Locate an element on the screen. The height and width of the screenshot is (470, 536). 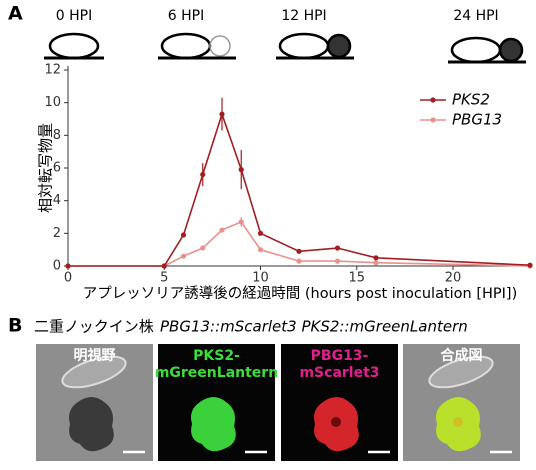
micrograph-label: 明視野 is located at coordinates (95, 355).